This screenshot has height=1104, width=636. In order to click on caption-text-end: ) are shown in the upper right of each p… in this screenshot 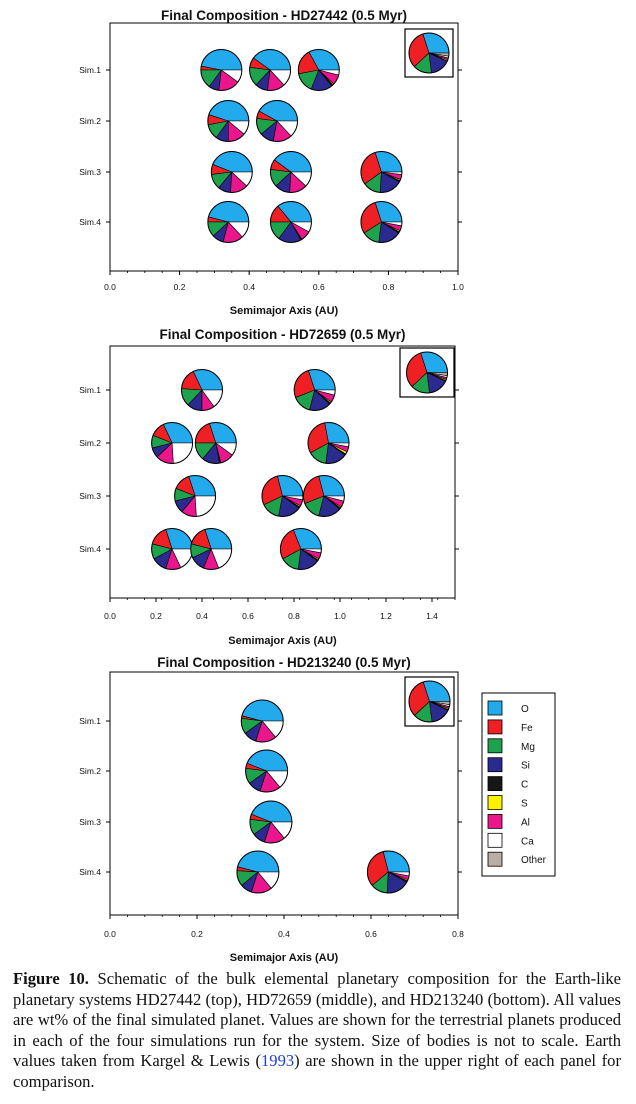, I will do `click(317, 1071)`.